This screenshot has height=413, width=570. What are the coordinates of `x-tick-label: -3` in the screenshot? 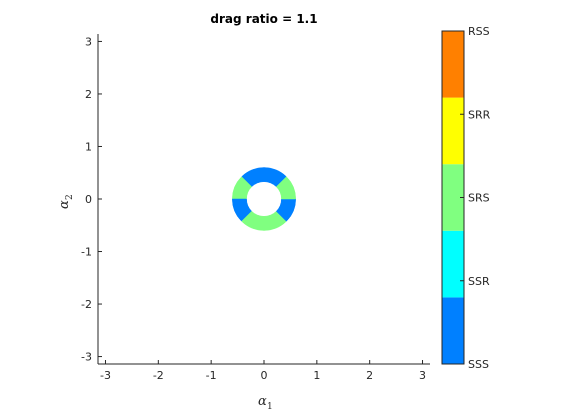 It's located at (105, 375).